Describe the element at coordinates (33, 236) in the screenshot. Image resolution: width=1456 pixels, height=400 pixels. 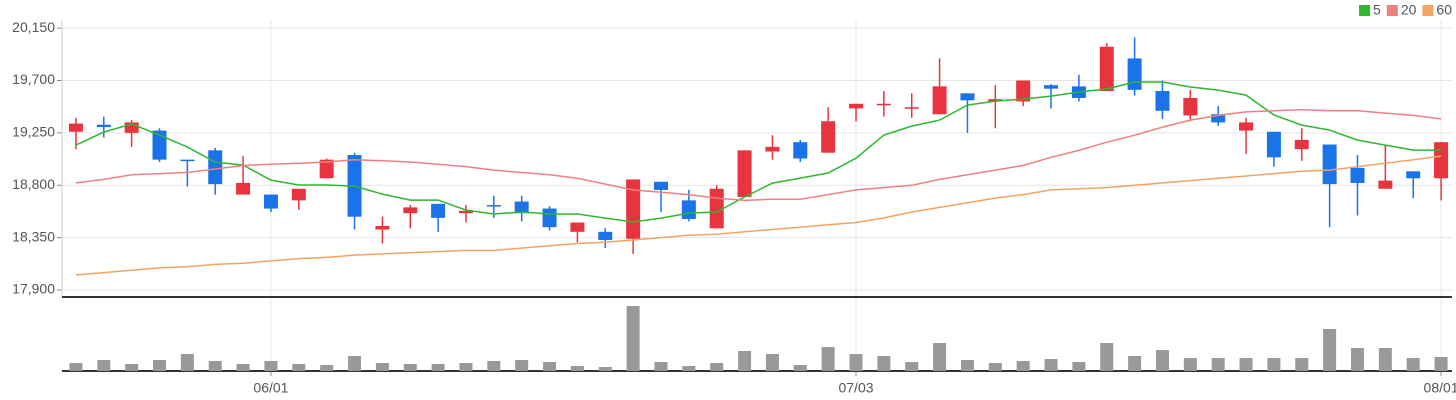
I see `y-tick-label: 18,350` at that location.